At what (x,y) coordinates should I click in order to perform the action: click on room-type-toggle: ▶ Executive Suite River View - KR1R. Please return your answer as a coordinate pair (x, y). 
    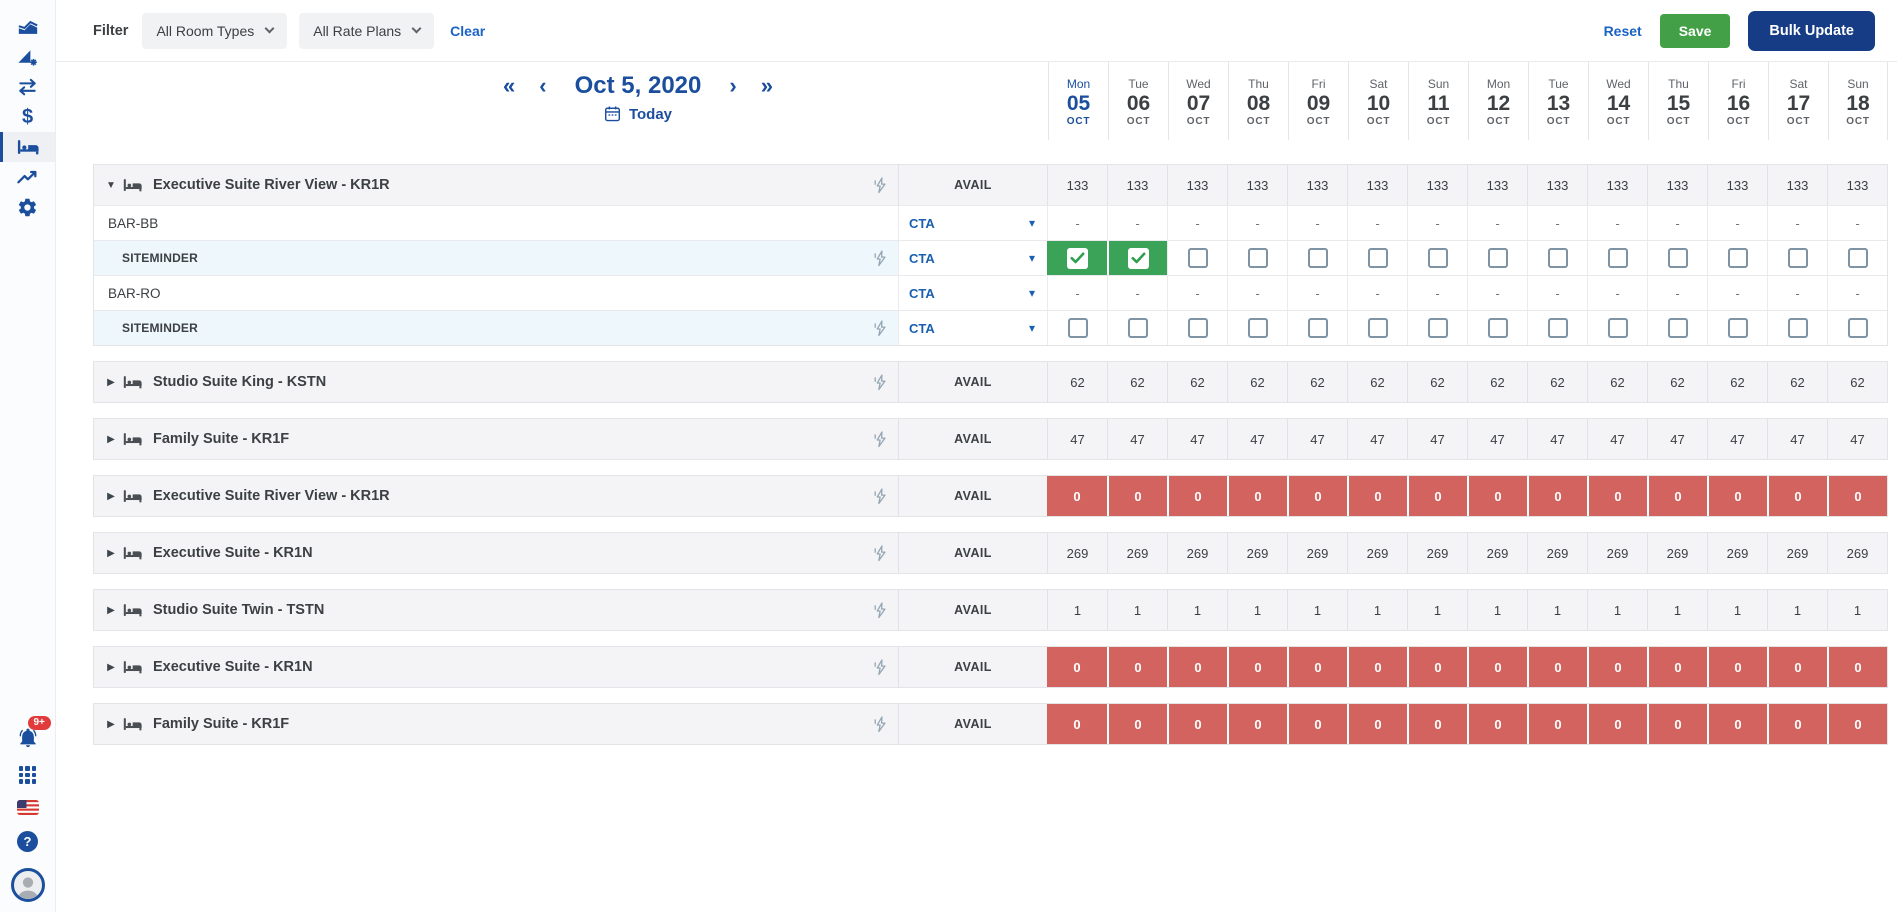
    Looking at the image, I should click on (478, 496).